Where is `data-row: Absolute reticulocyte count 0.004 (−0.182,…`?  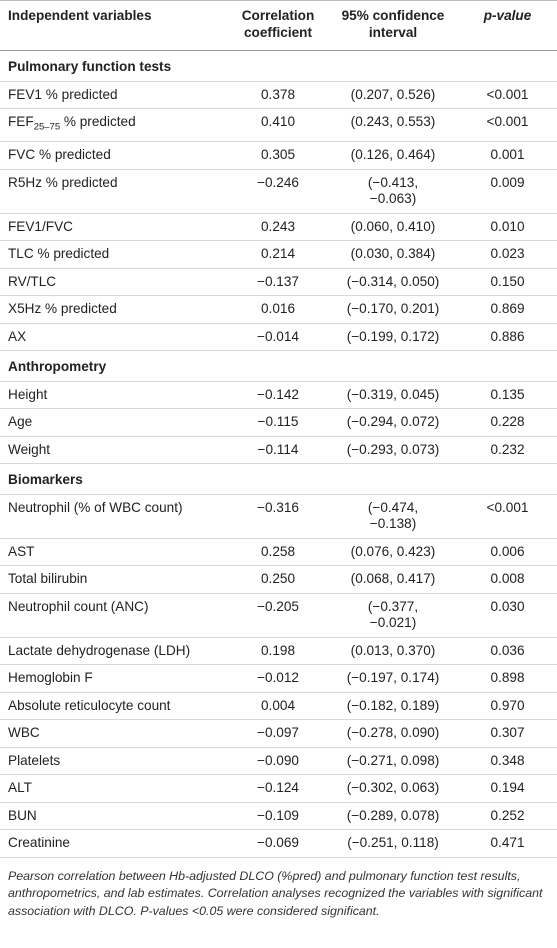
data-row: Absolute reticulocyte count 0.004 (−0.182,… is located at coordinates (278, 706).